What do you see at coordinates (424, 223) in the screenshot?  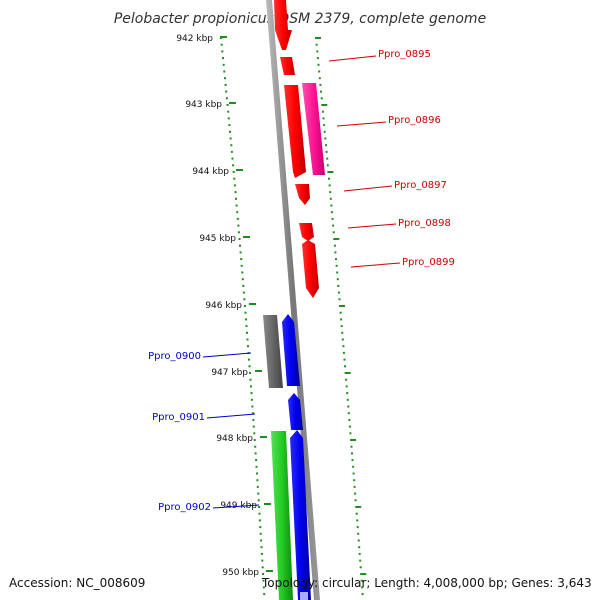 I see `gene-label: Ppro_0898` at bounding box center [424, 223].